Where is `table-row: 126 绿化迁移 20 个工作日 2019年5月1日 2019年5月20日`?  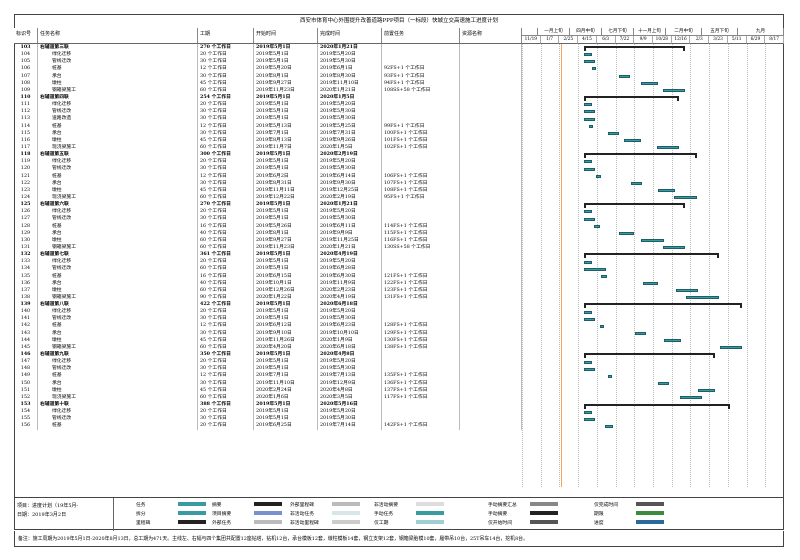 table-row: 126 绿化迁移 20 个工作日 2019年5月1日 2019年5月20日 is located at coordinates (399, 212).